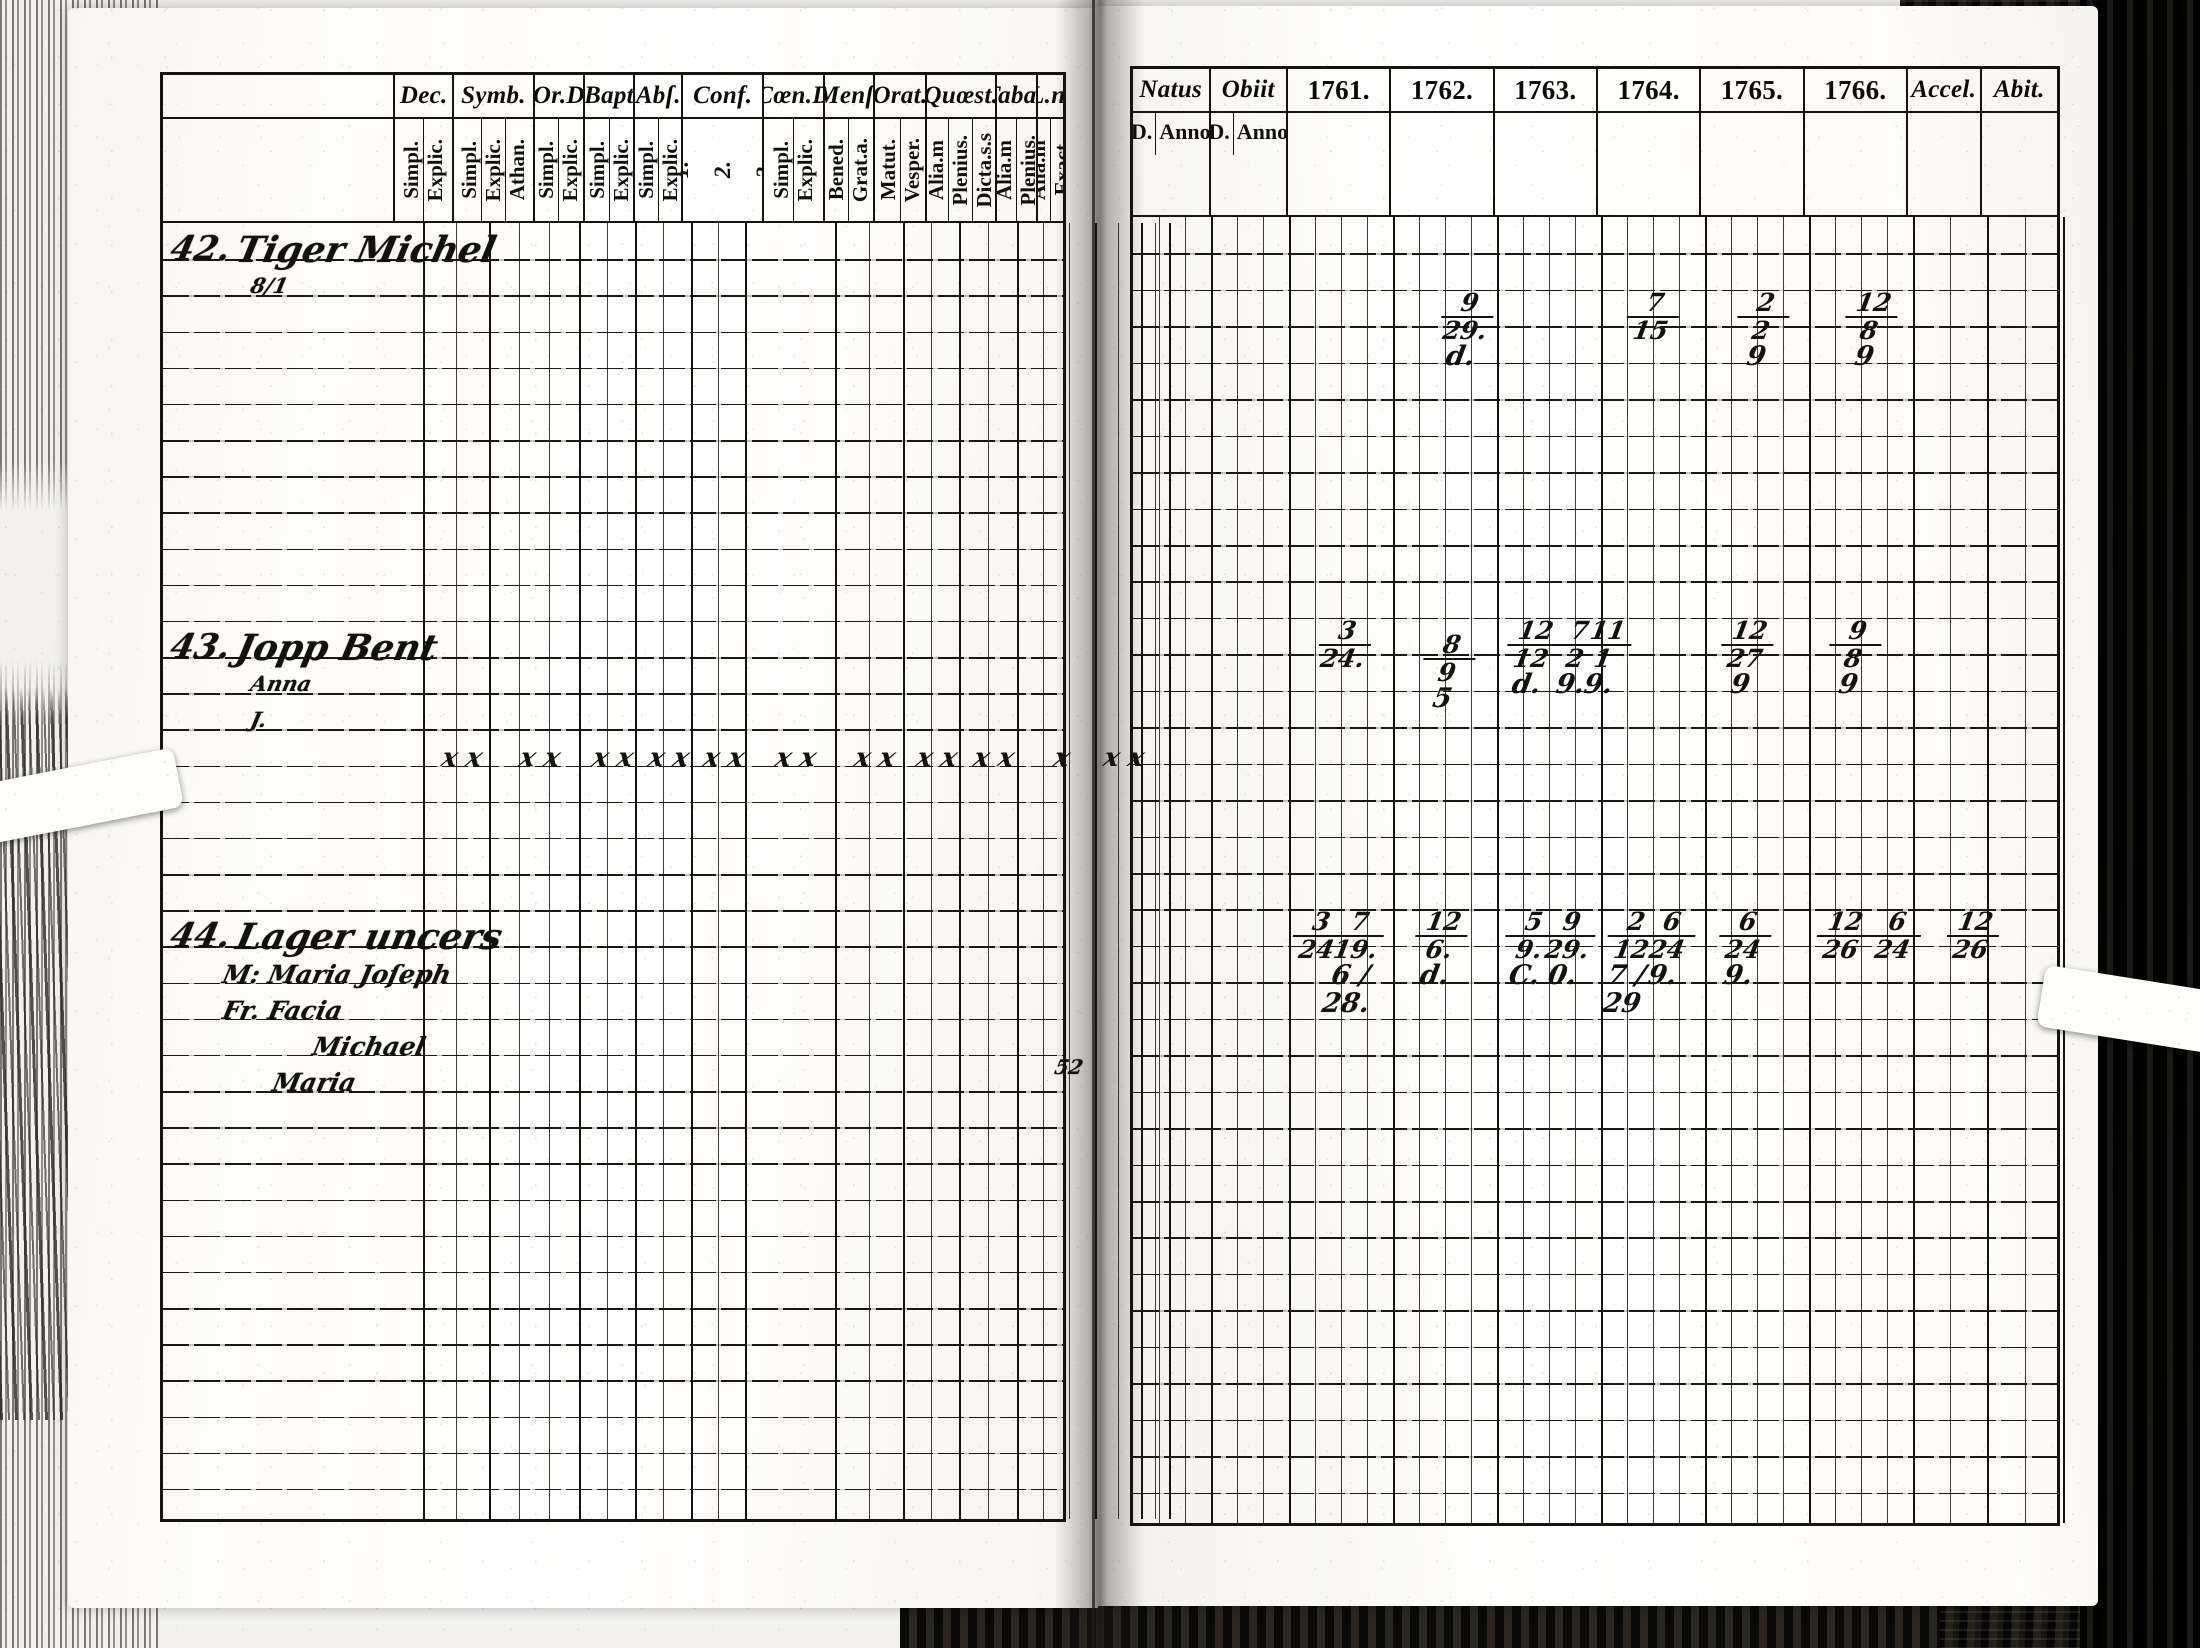 This screenshot has height=1648, width=2200. Describe the element at coordinates (659, 170) in the screenshot. I see `left-column-subheader-4: Simpl. Explic.` at that location.